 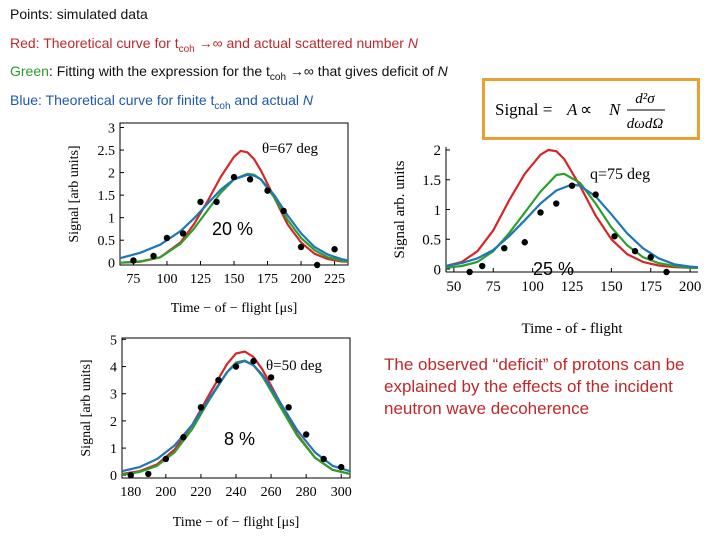 I want to click on legend-line-points: Points: simulated data, so click(x=79, y=14).